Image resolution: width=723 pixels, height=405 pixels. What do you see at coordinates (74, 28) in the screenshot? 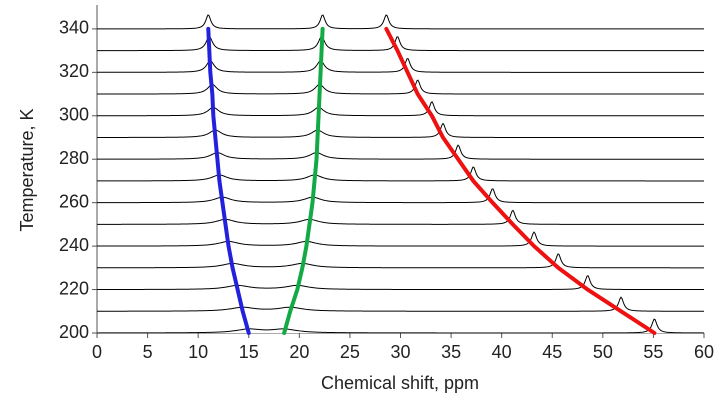
I see `y-tick-label: 340` at bounding box center [74, 28].